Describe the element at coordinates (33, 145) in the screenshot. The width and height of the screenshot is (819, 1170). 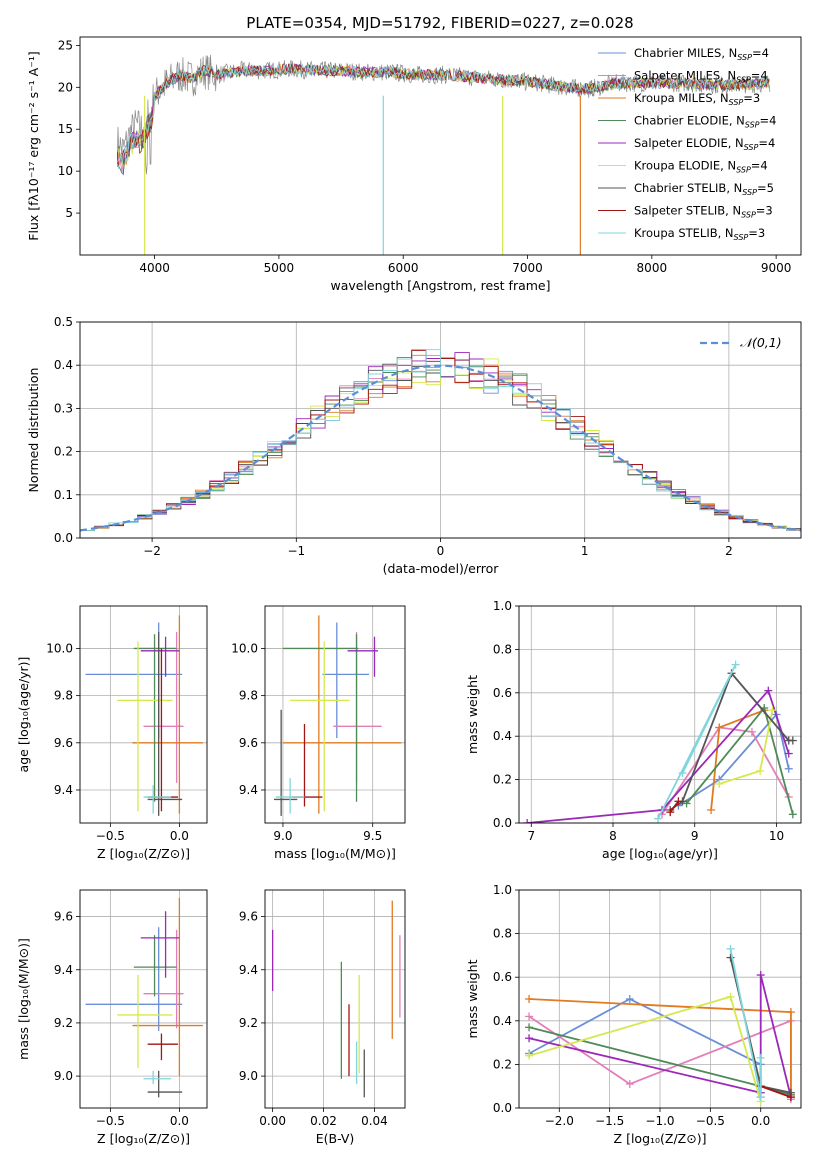
I see `y-axis-label: Flux [fλ10⁻¹⁷ erg cm⁻² s⁻¹ A⁻¹]` at that location.